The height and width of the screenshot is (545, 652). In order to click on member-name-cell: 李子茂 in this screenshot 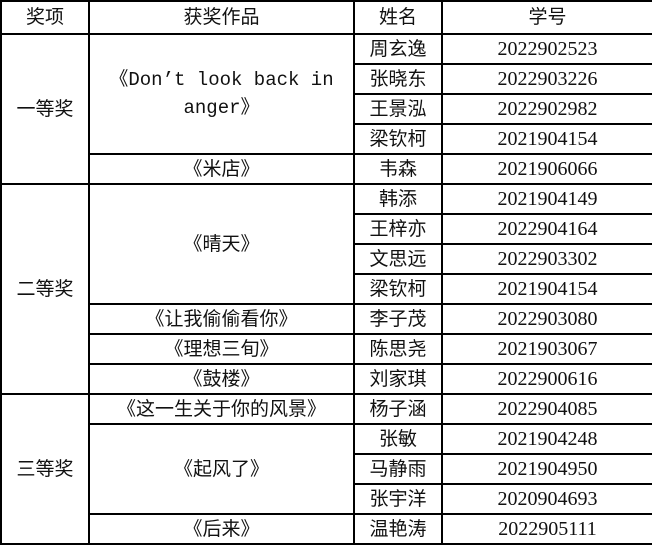, I will do `click(398, 319)`.